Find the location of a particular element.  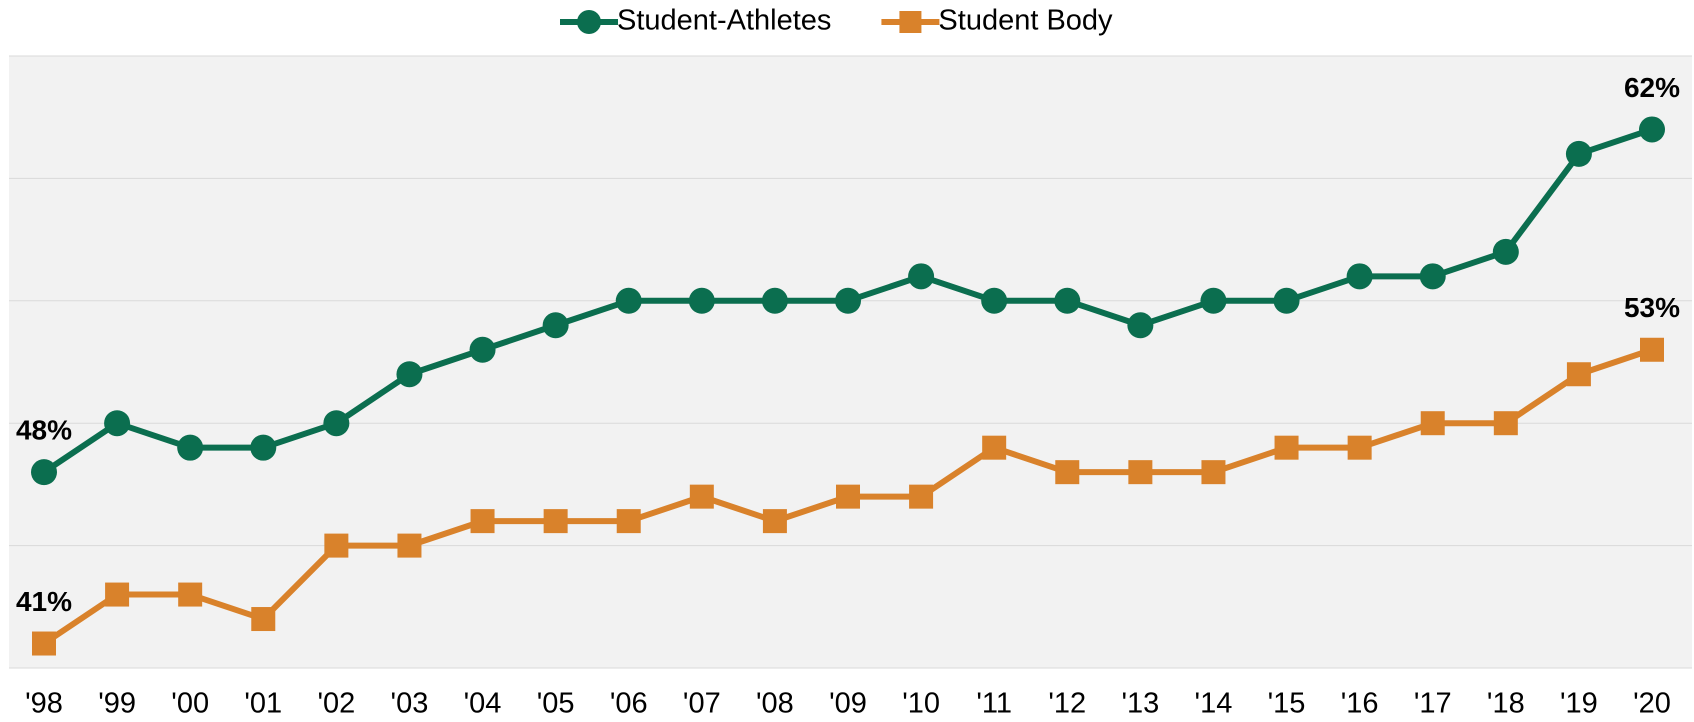

x-tick-label: '15 is located at coordinates (1287, 704).